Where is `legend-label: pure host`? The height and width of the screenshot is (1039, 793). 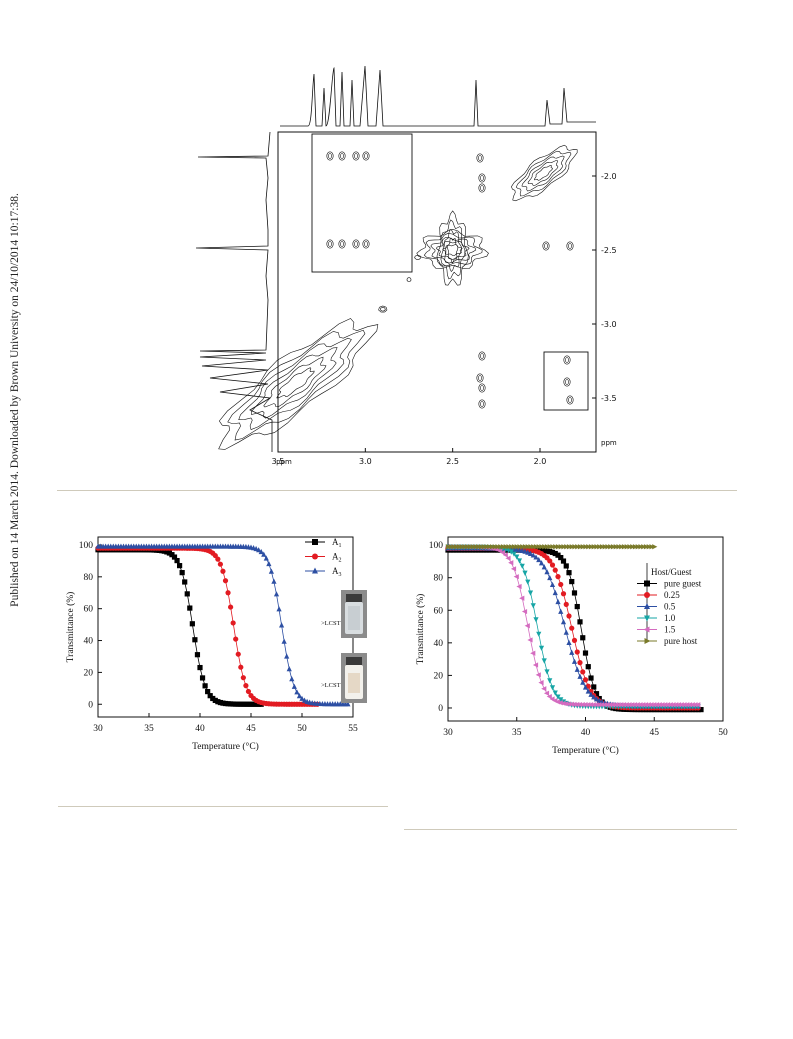 legend-label: pure host is located at coordinates (681, 641).